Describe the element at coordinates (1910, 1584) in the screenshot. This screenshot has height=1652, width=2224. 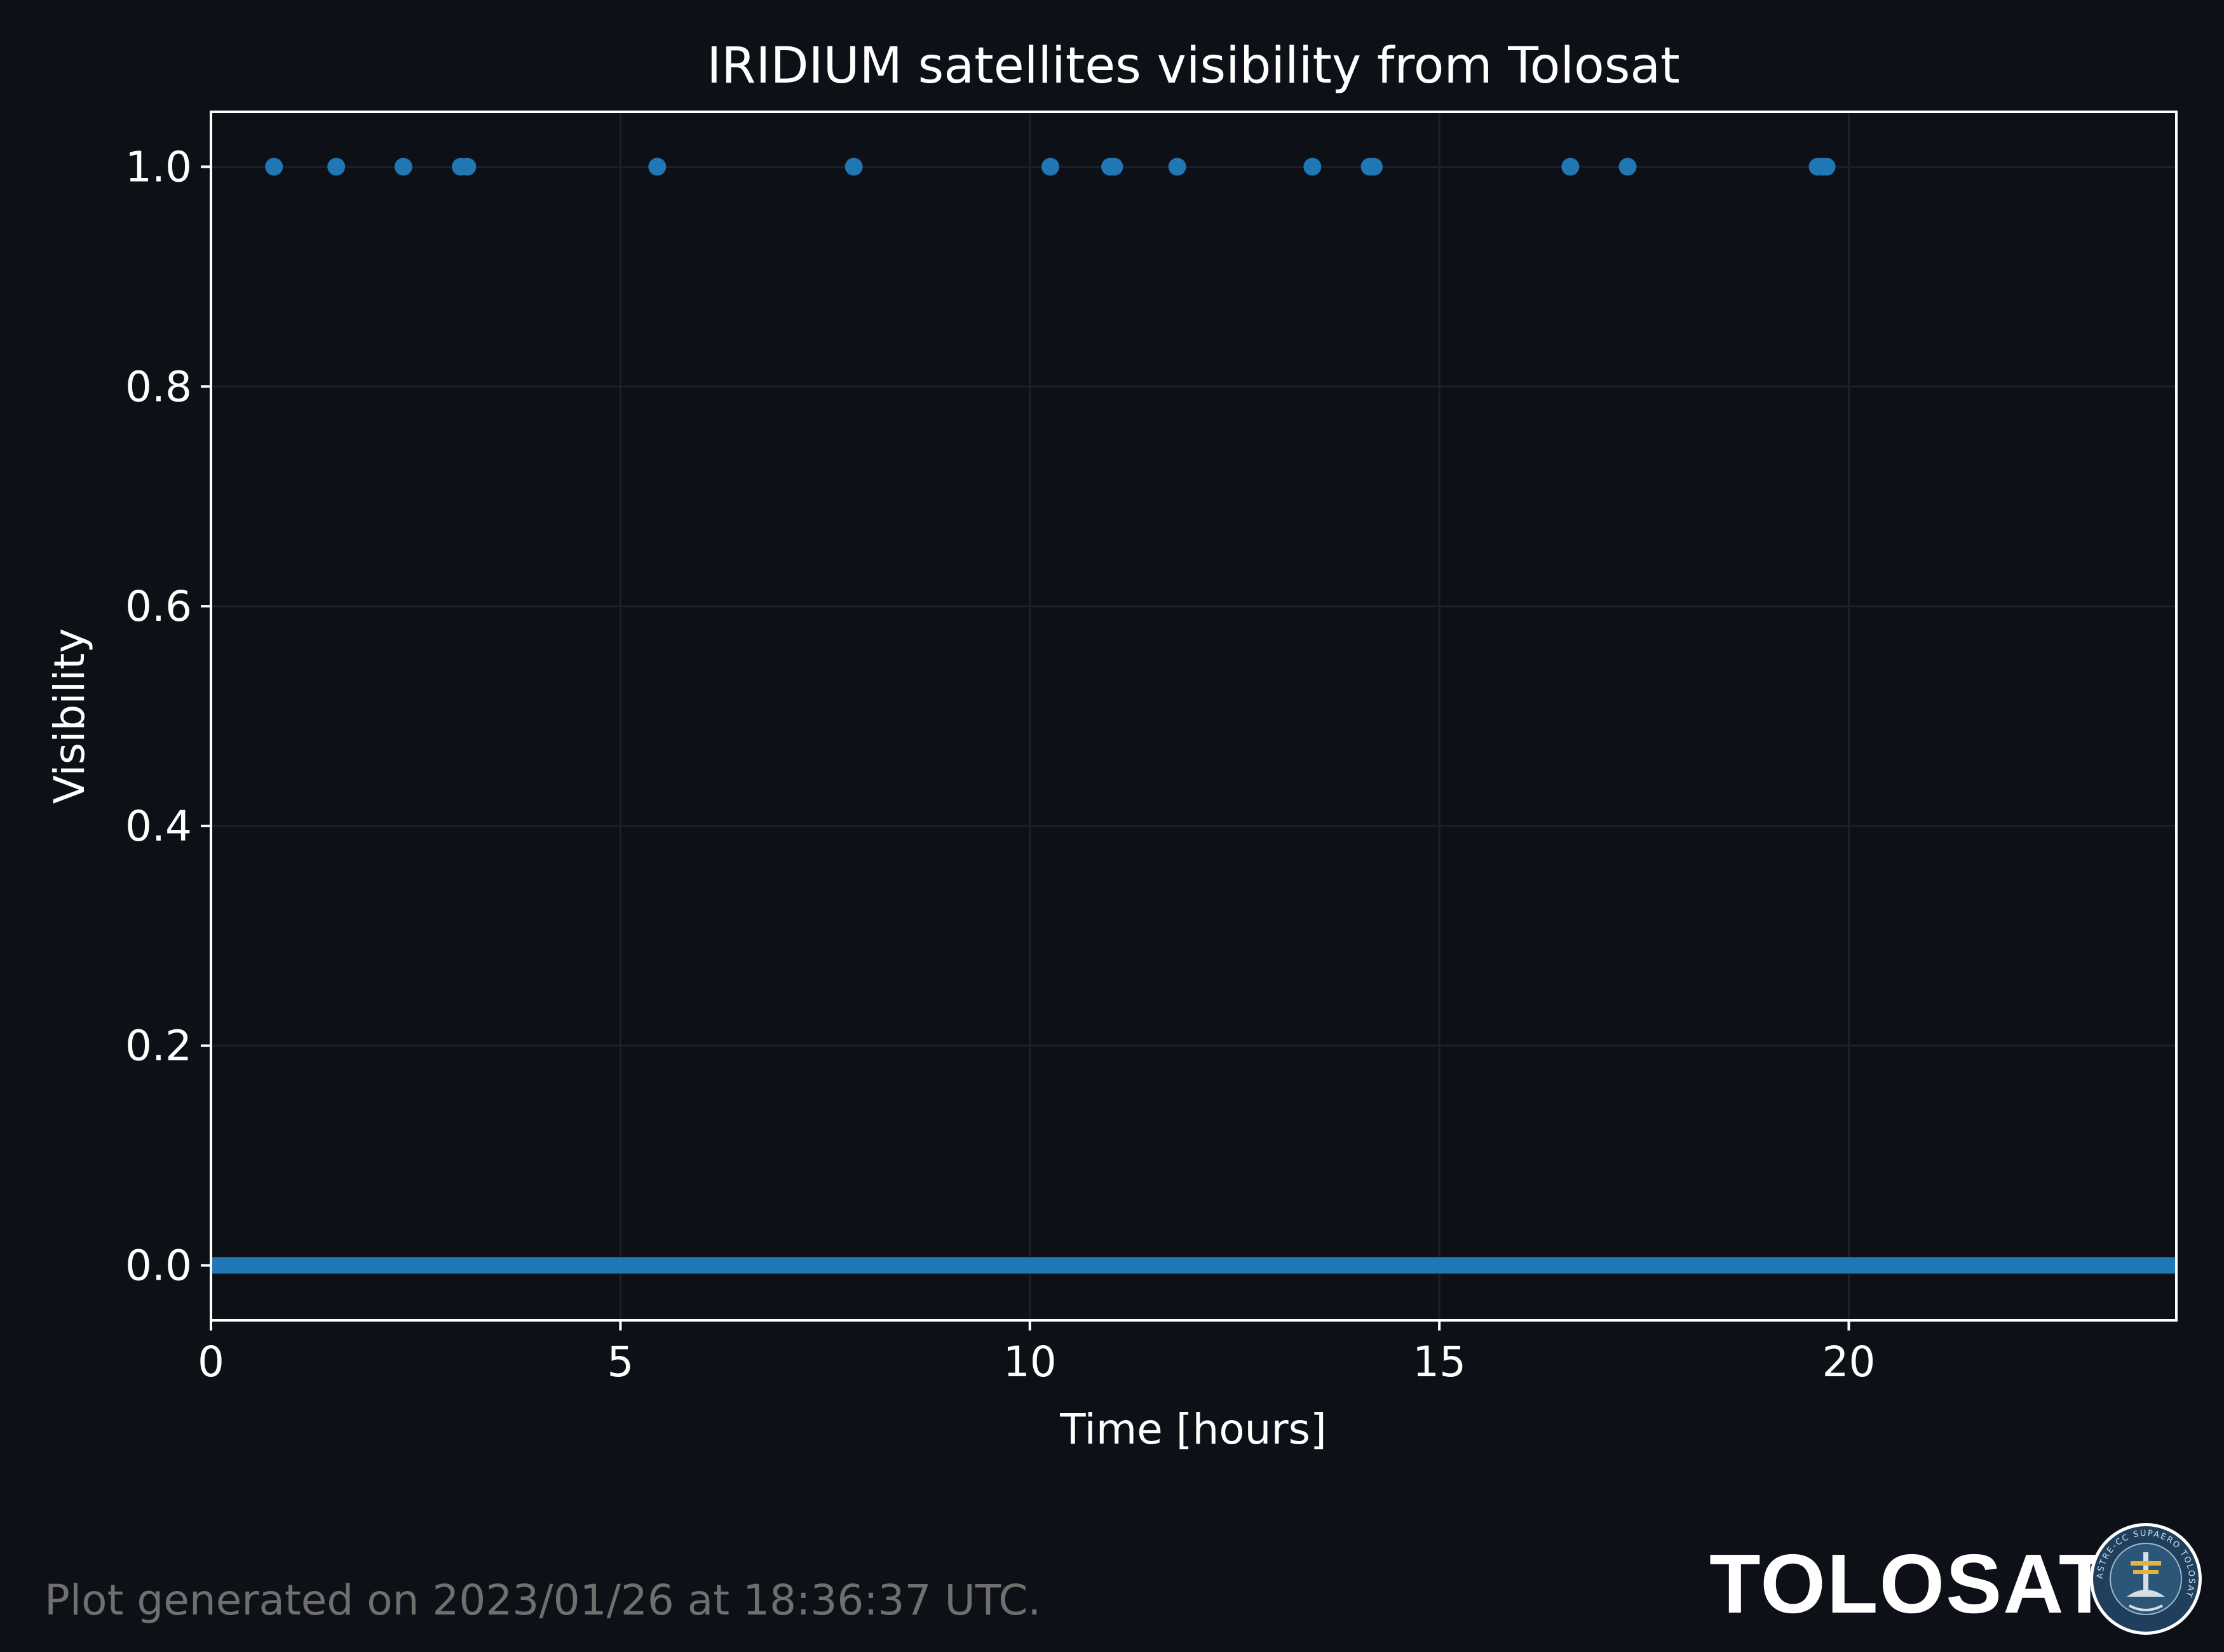
I see `brand-name: TOLOSAT` at that location.